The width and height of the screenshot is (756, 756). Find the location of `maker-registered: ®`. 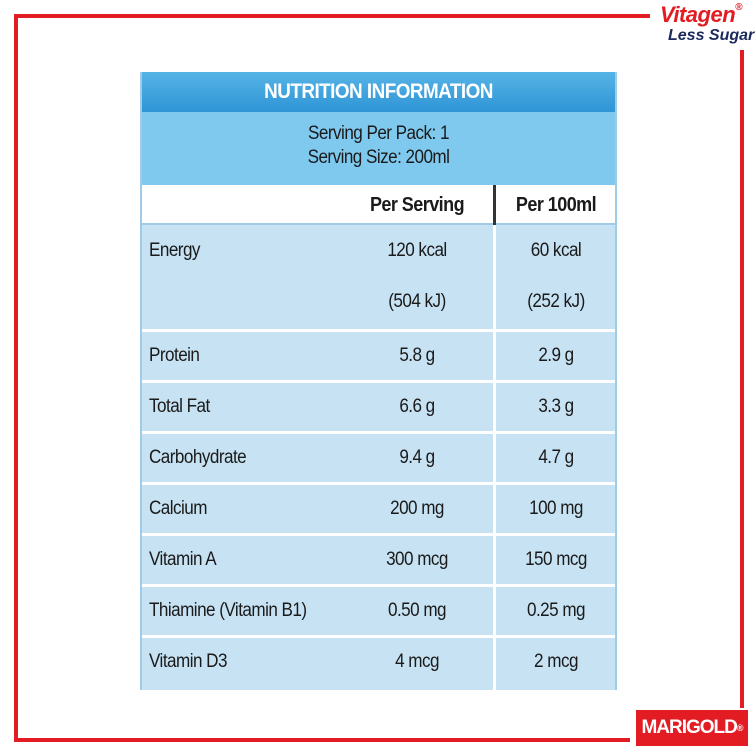

maker-registered: ® is located at coordinates (740, 728).